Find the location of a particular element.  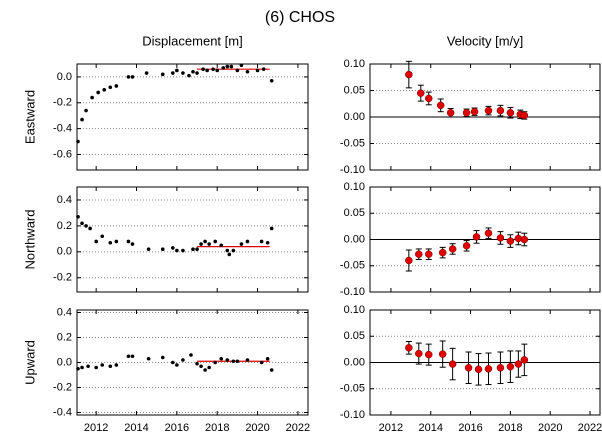

x-tick-label: 2020 is located at coordinates (550, 428).